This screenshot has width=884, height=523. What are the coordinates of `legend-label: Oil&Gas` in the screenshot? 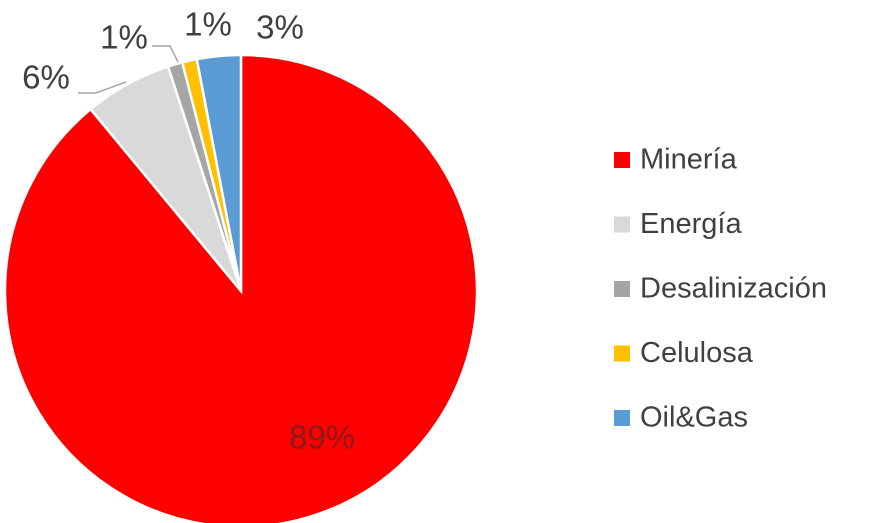 It's located at (694, 418).